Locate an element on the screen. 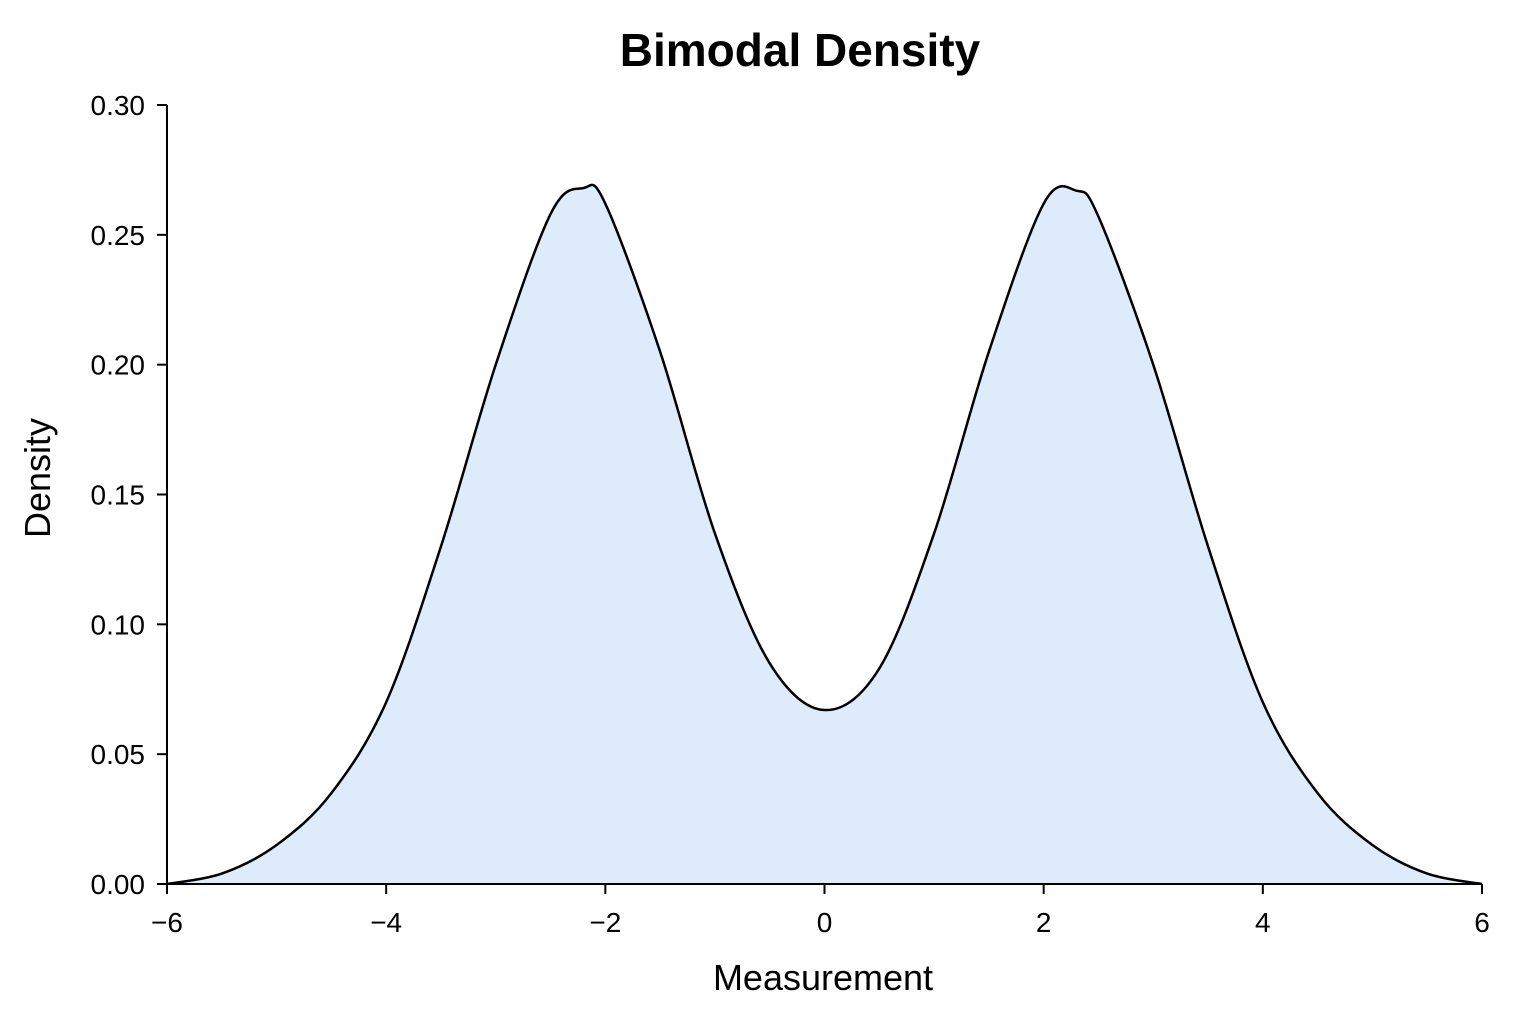  chart-title: Bimodal Density is located at coordinates (800, 50).